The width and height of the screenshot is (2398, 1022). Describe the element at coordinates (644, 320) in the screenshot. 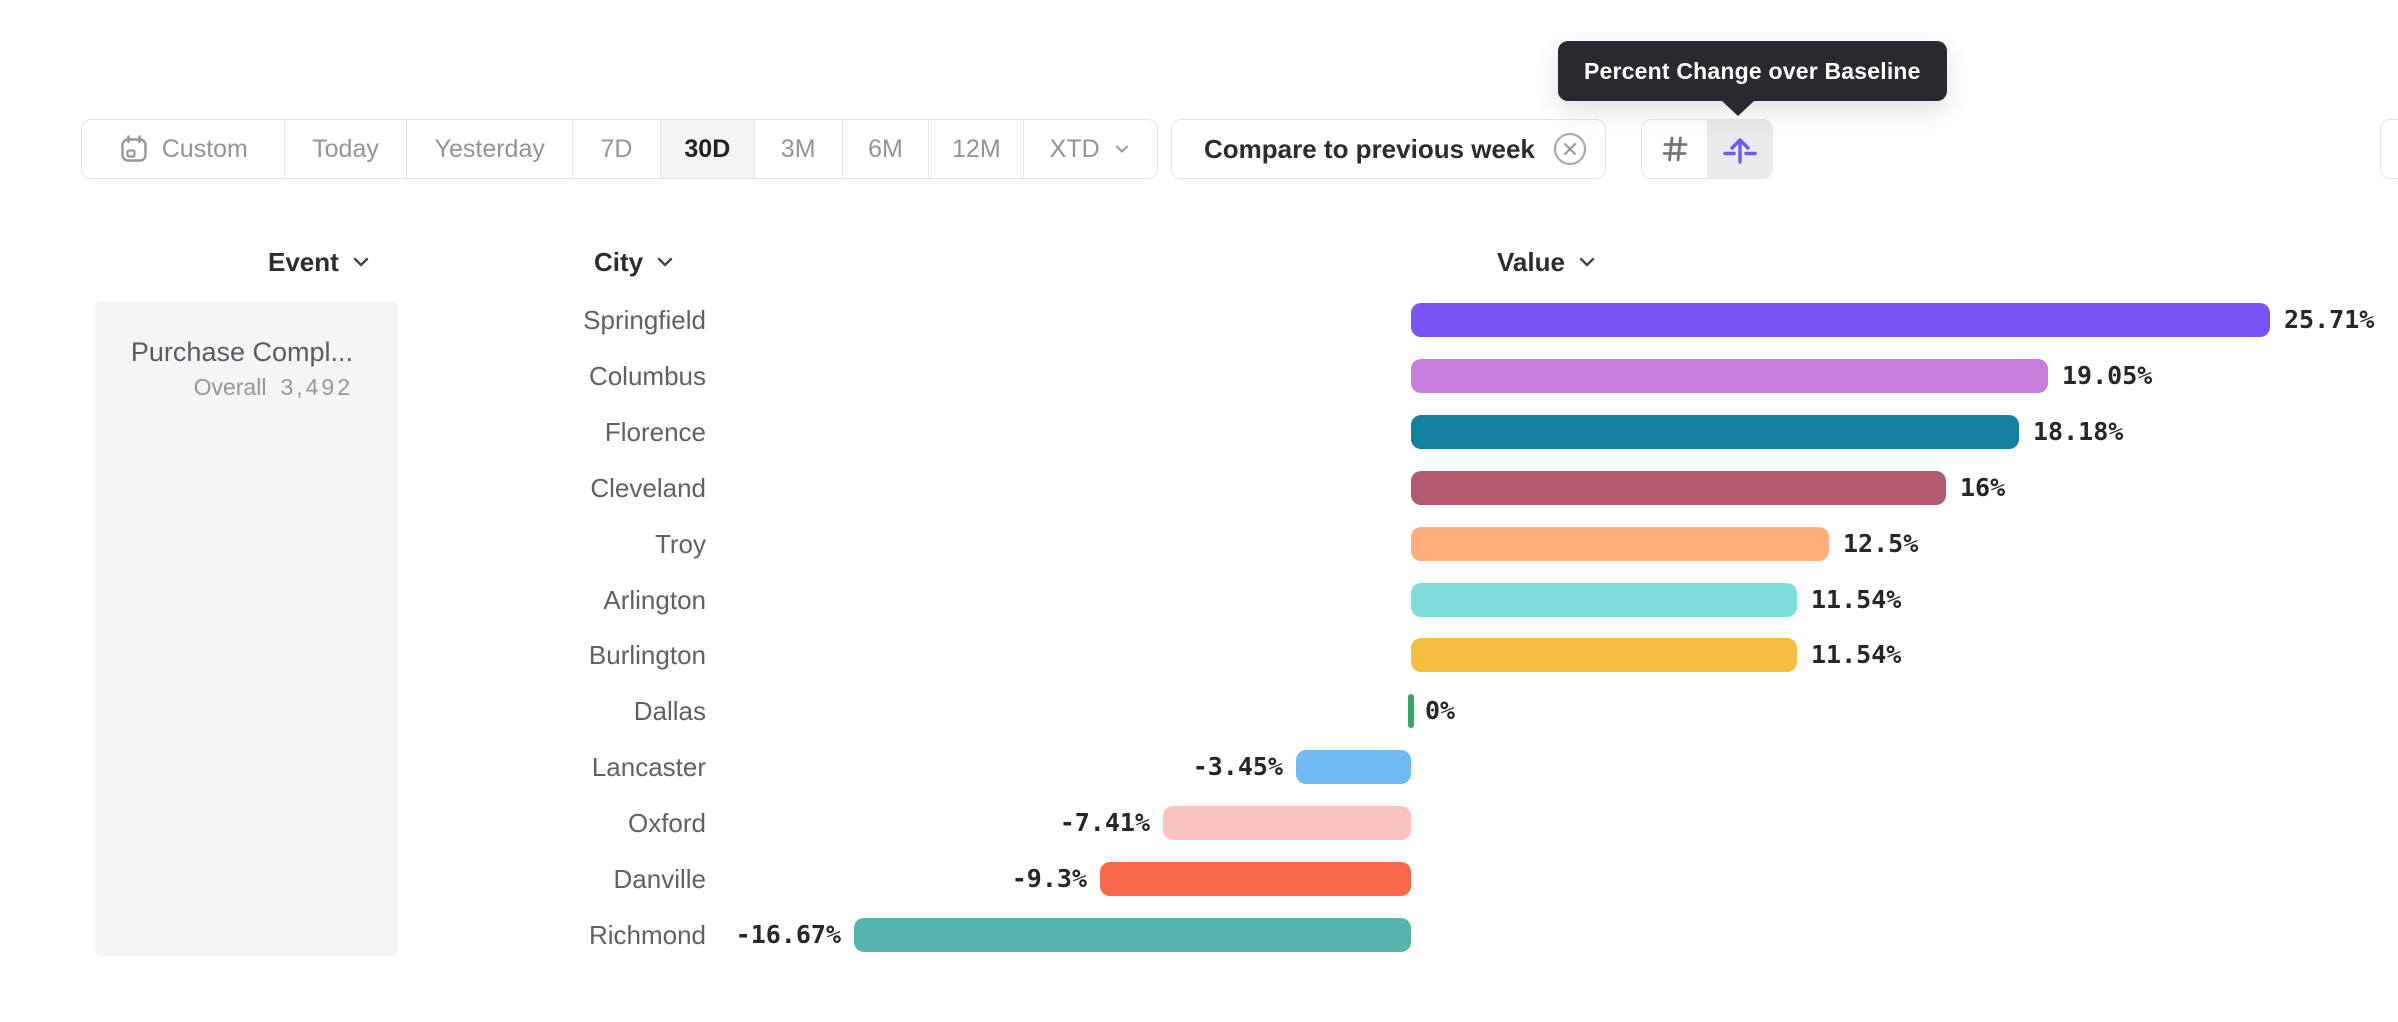

I see `city-label: Springfield` at that location.